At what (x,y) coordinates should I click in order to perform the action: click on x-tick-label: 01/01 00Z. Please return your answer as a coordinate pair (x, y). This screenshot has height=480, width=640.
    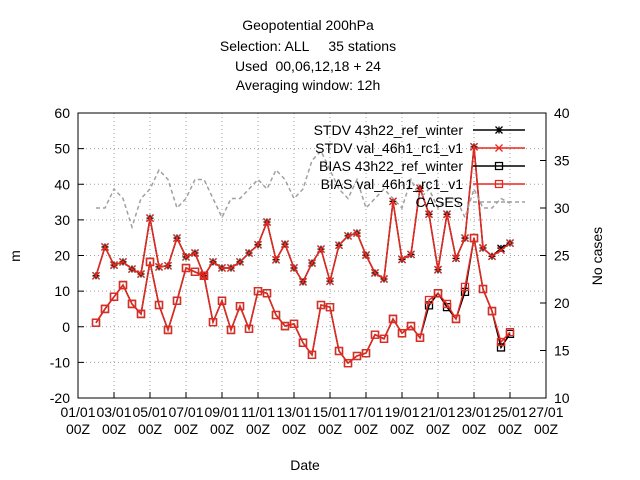
    Looking at the image, I should click on (78, 420).